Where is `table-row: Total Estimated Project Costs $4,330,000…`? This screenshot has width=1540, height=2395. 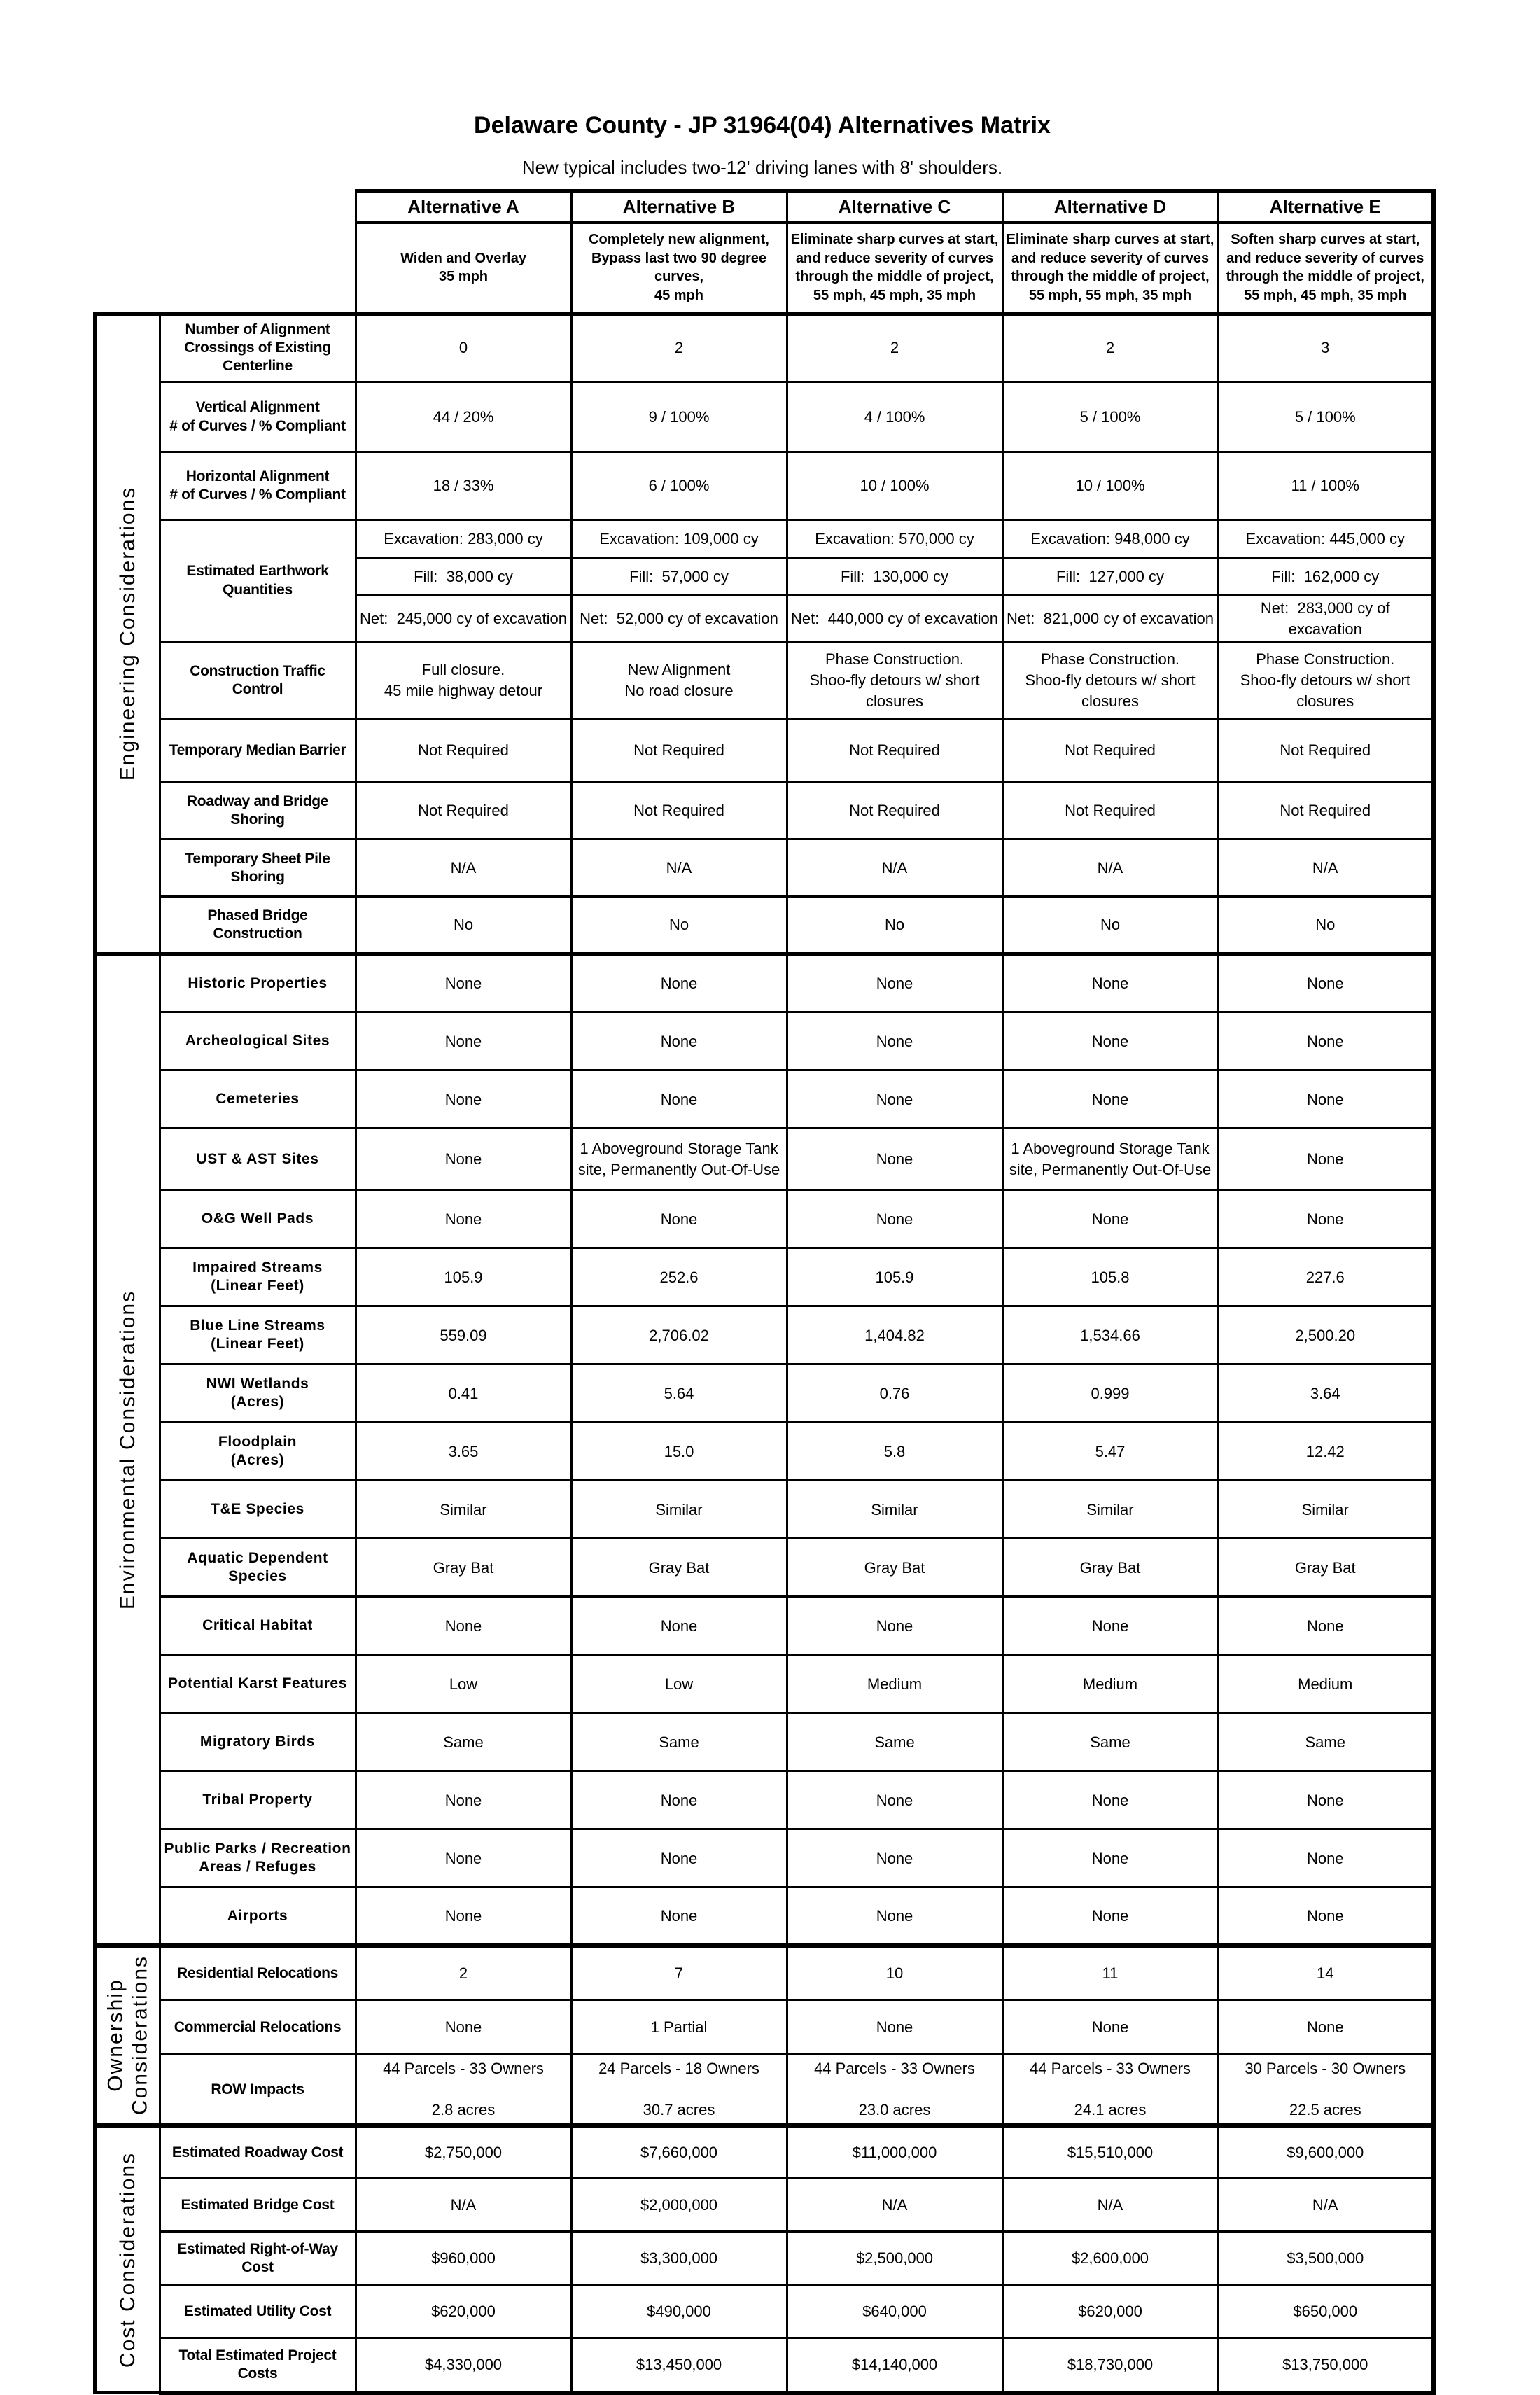
table-row: Total Estimated Project Costs $4,330,000… is located at coordinates (765, 2366).